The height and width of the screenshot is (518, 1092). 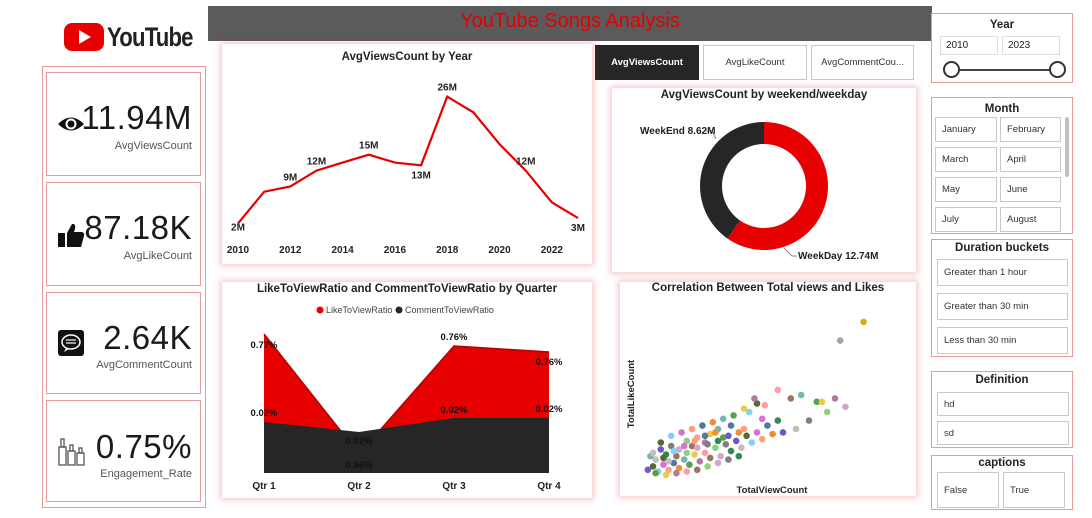 What do you see at coordinates (124, 287) in the screenshot?
I see `kpi-column` at bounding box center [124, 287].